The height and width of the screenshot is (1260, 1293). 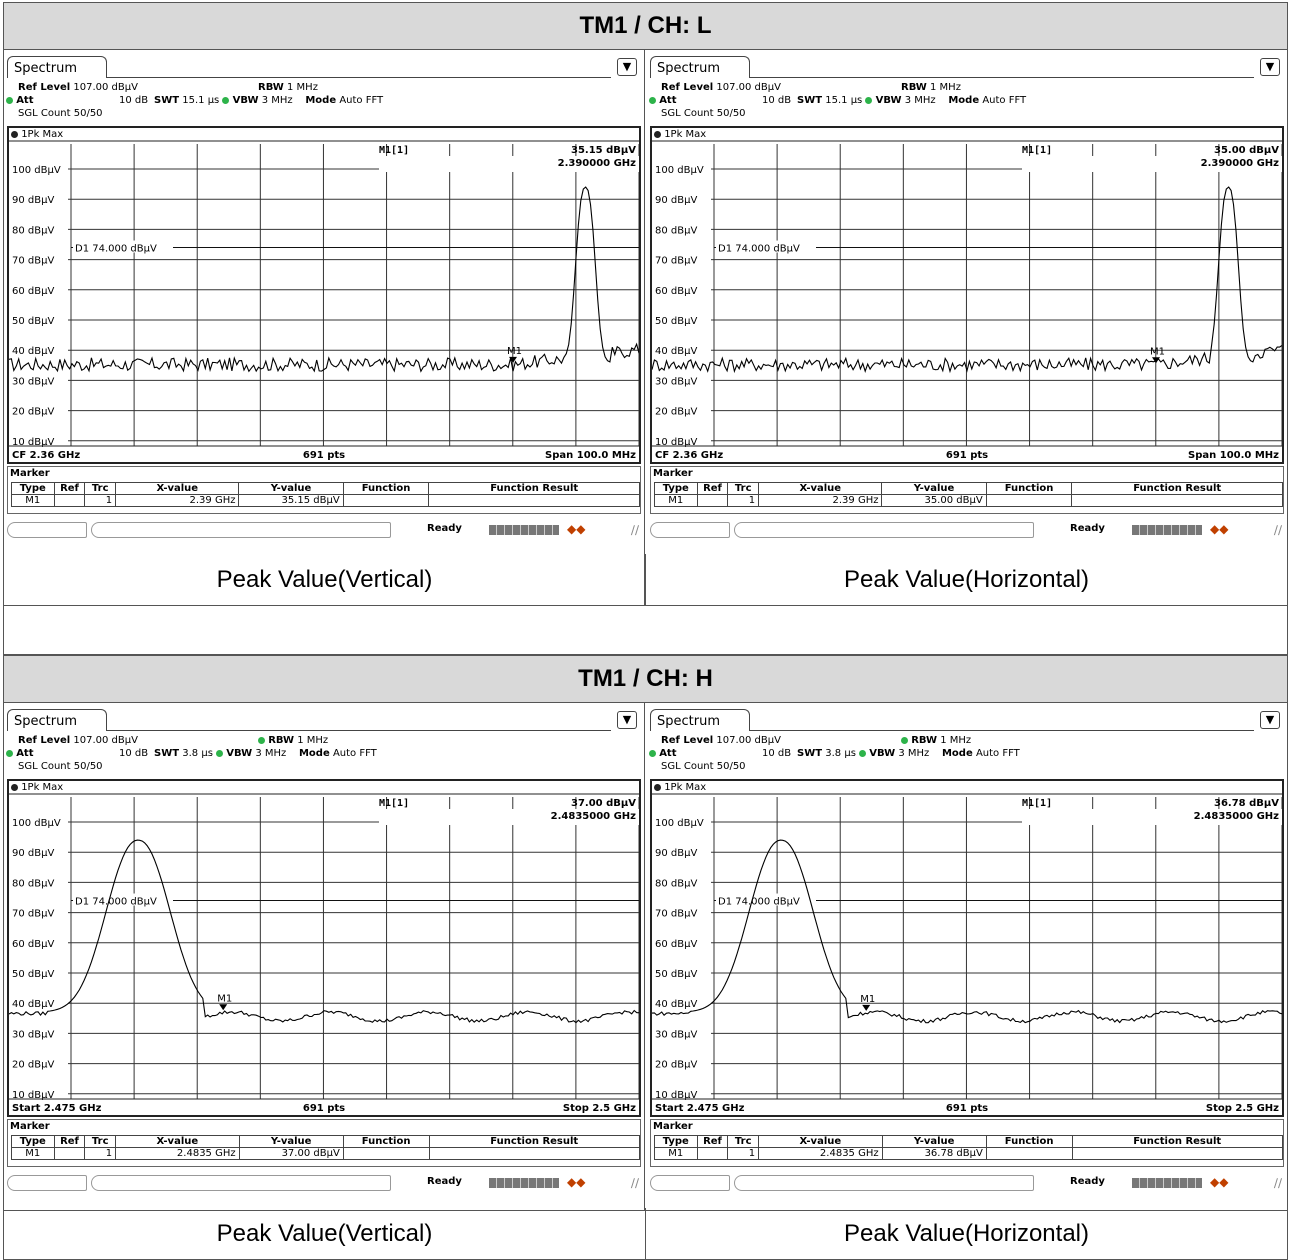 I want to click on table-header-cell: Y-value, so click(x=934, y=488).